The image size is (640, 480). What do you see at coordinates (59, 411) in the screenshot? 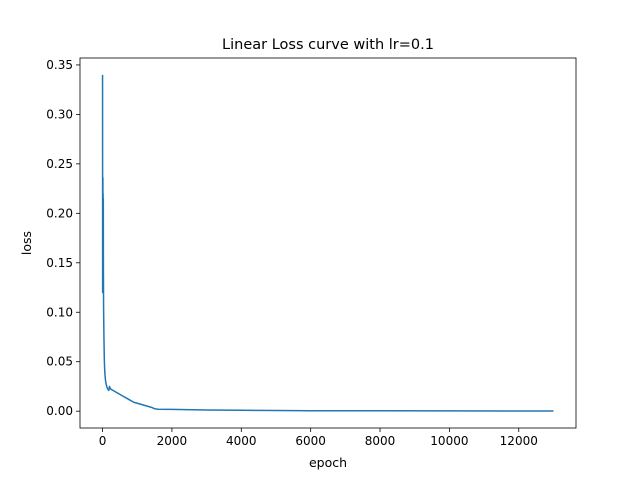
I see `y-tick-label: 0.00` at bounding box center [59, 411].